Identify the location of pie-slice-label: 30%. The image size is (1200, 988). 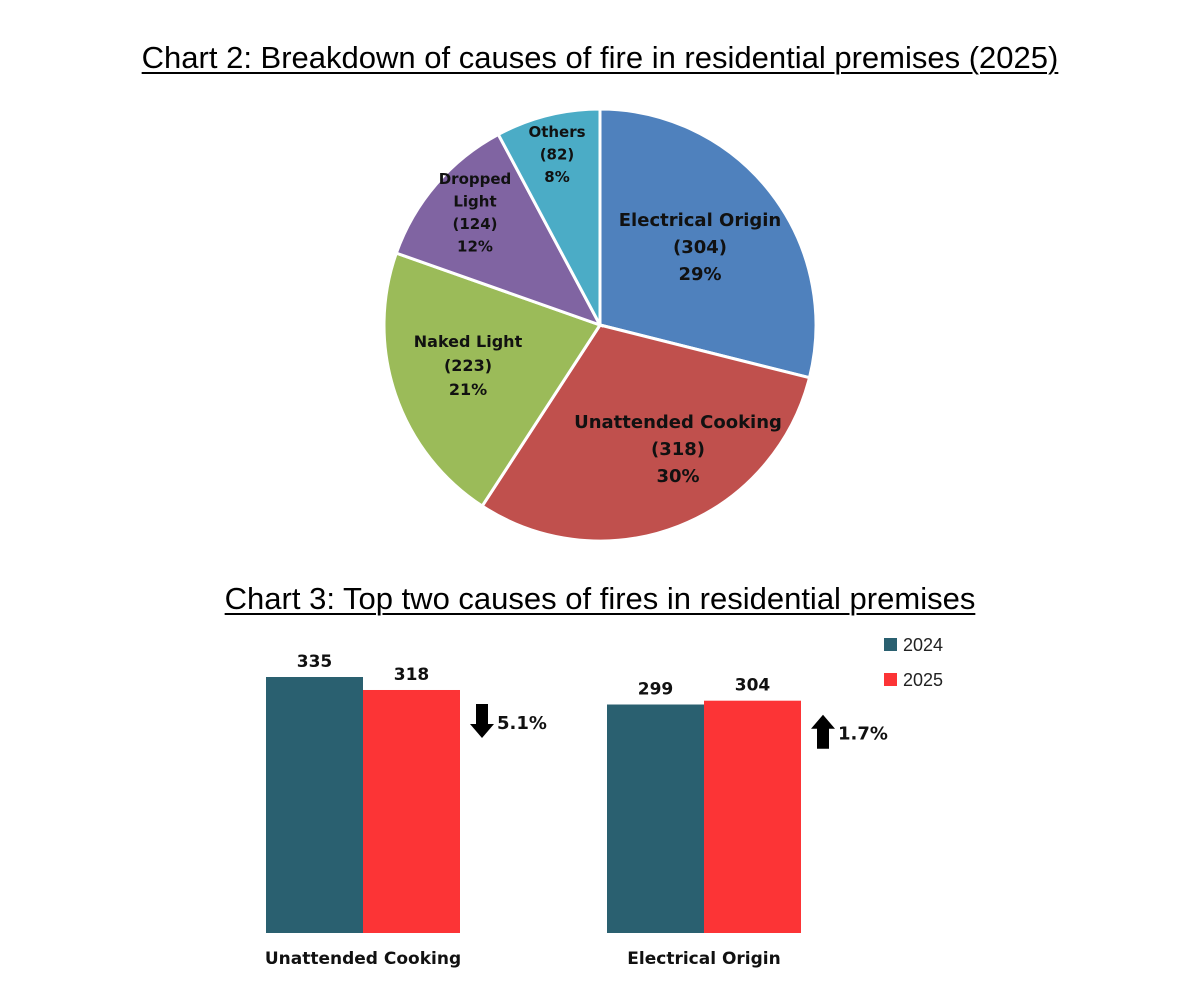
(677, 476).